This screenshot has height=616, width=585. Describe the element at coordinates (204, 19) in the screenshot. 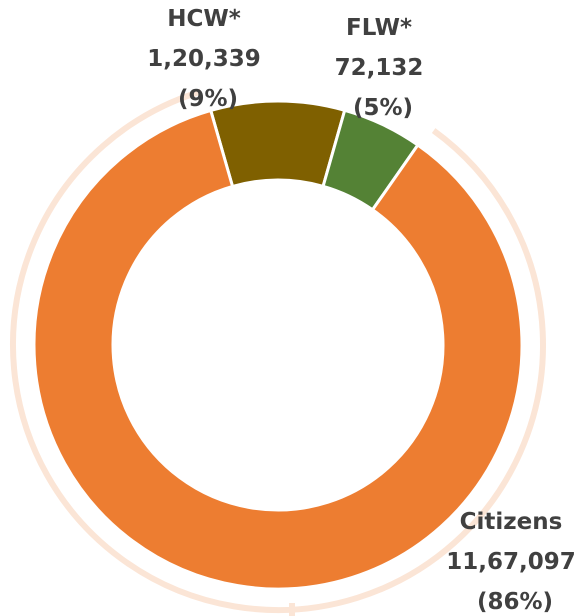

I see `hcw-name-label: HCW*` at that location.